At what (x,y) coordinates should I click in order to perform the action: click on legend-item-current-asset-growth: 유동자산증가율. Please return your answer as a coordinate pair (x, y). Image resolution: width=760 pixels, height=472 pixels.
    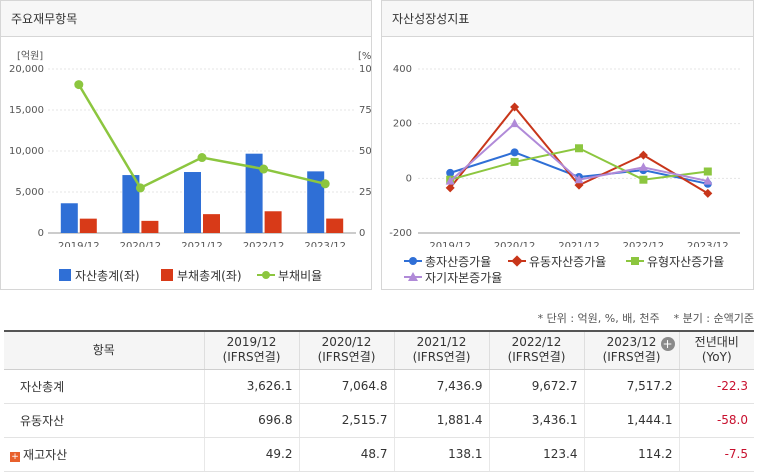
    Looking at the image, I should click on (557, 261).